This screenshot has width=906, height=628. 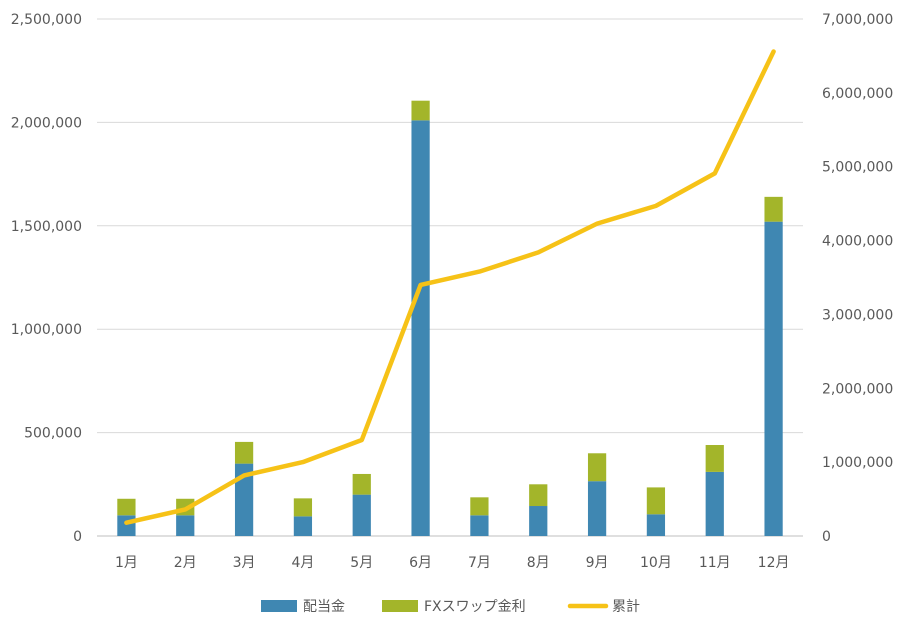 What do you see at coordinates (656, 563) in the screenshot?
I see `x-tick-label: 10月` at bounding box center [656, 563].